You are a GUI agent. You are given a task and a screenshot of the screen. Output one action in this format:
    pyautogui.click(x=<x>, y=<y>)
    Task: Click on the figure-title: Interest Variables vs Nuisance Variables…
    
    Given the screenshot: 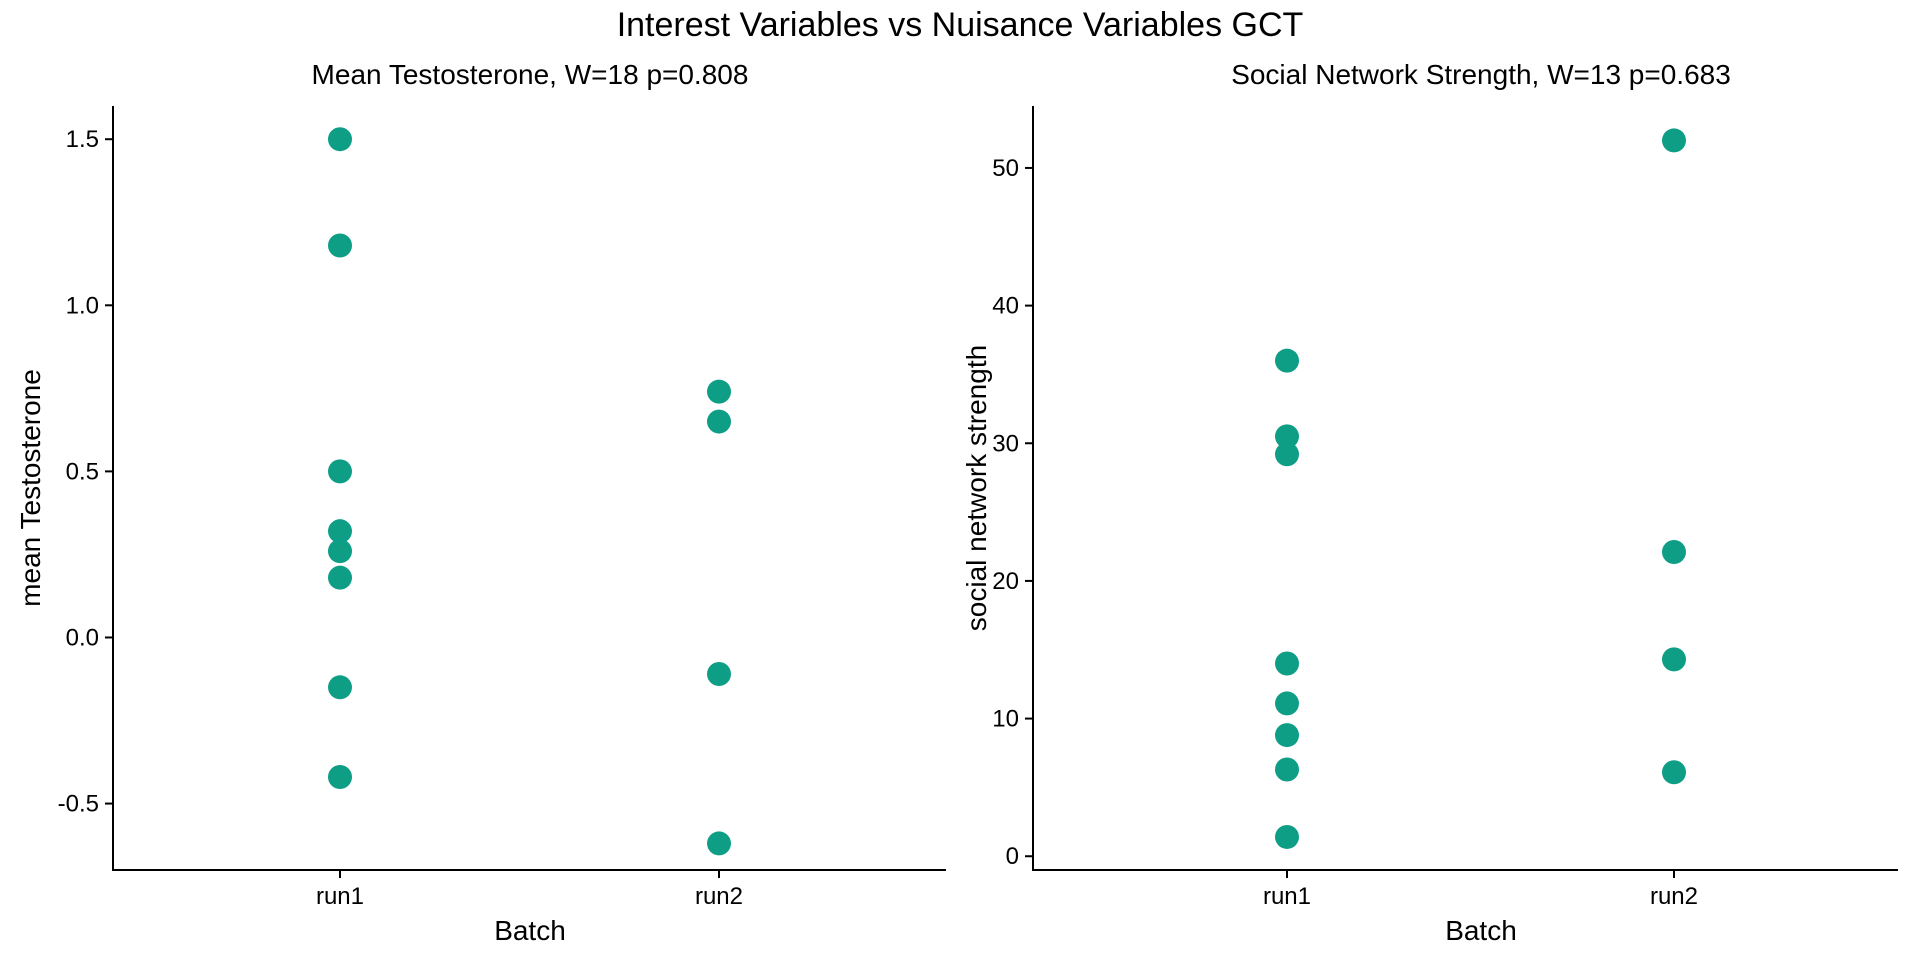 What is the action you would take?
    pyautogui.click(x=960, y=25)
    